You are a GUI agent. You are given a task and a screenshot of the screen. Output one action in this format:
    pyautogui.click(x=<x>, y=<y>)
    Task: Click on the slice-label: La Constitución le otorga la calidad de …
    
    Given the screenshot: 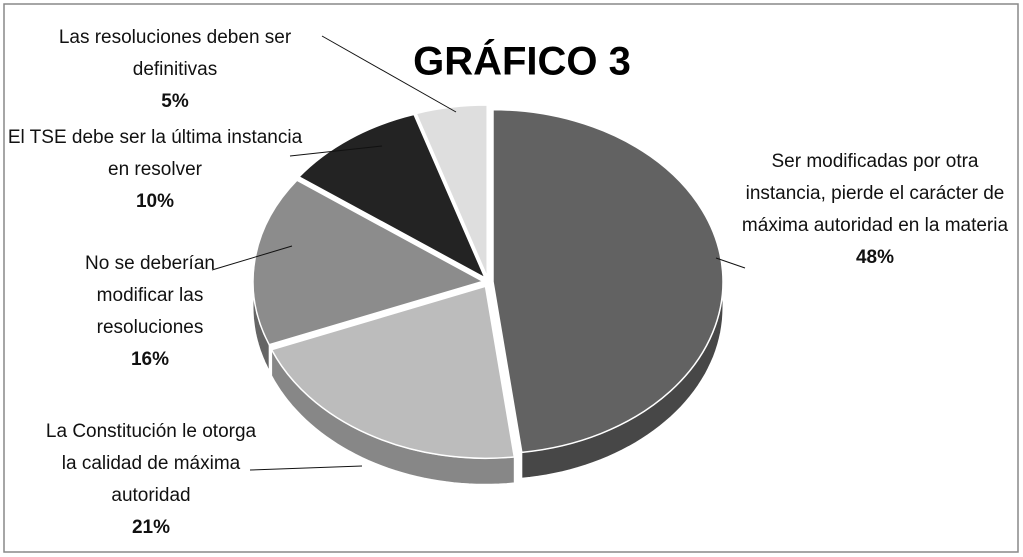 What is the action you would take?
    pyautogui.click(x=151, y=480)
    